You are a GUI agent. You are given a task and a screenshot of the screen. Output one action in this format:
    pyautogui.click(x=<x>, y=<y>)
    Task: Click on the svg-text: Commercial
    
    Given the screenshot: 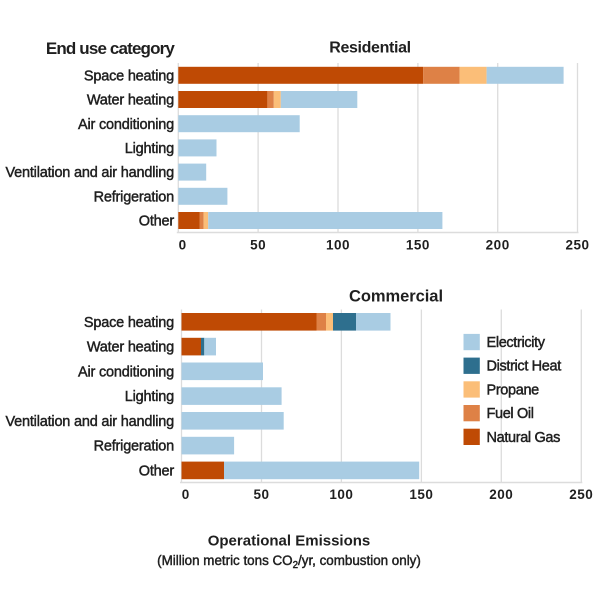 What is the action you would take?
    pyautogui.click(x=396, y=297)
    